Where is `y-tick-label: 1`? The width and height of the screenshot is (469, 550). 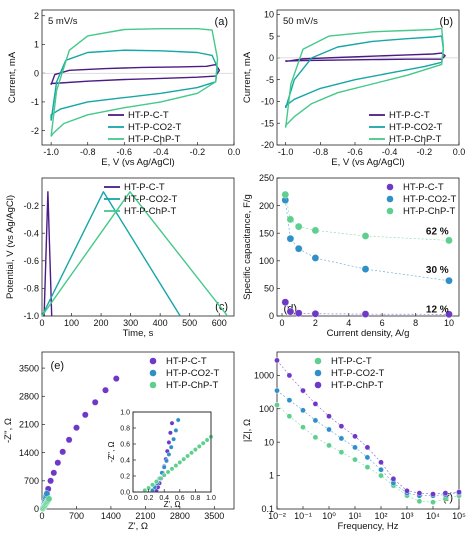 y-tick-label: 1 is located at coordinates (36, 45).